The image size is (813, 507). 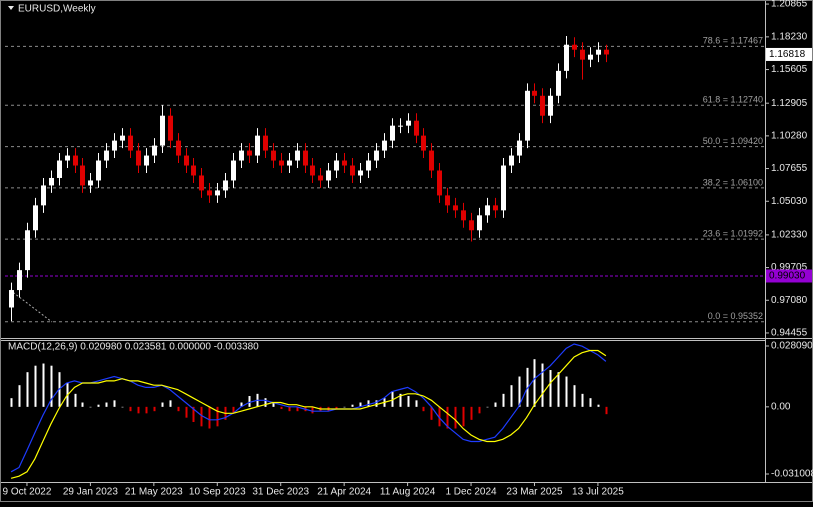 I want to click on level-price-label: 0.99030, so click(x=787, y=276).